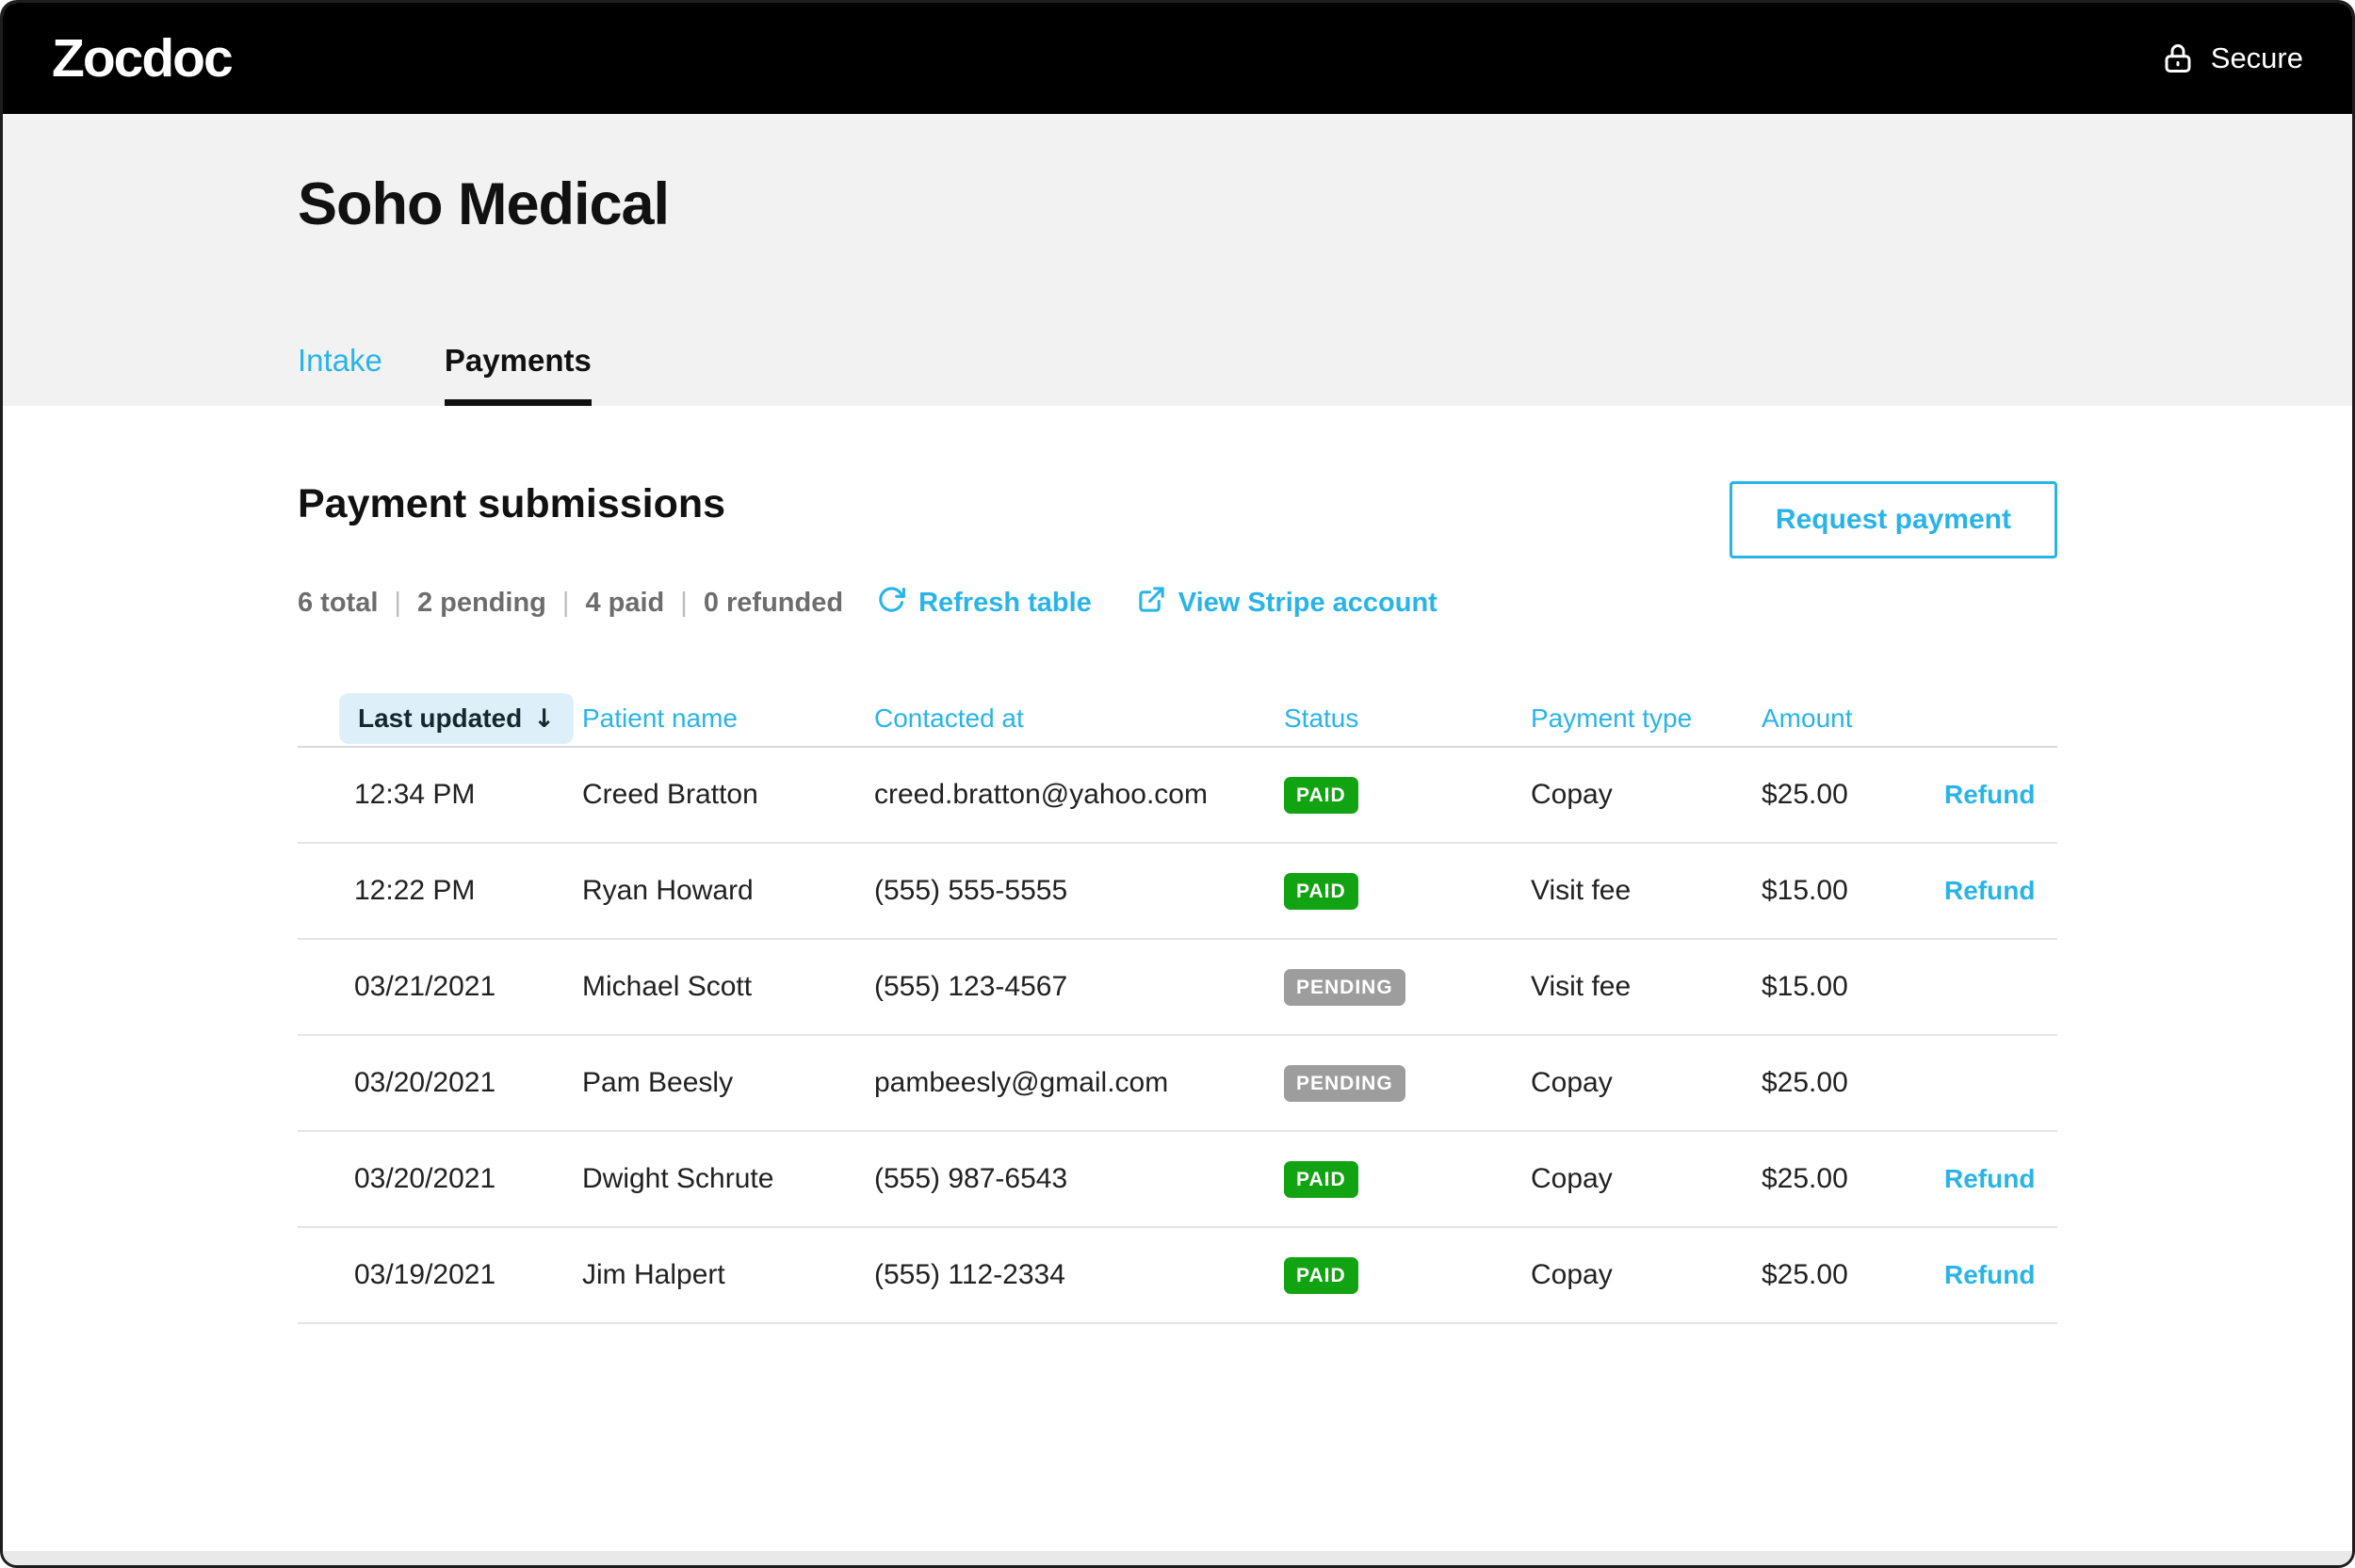  I want to click on view-stripe-account-link: View Stripe account, so click(1287, 603).